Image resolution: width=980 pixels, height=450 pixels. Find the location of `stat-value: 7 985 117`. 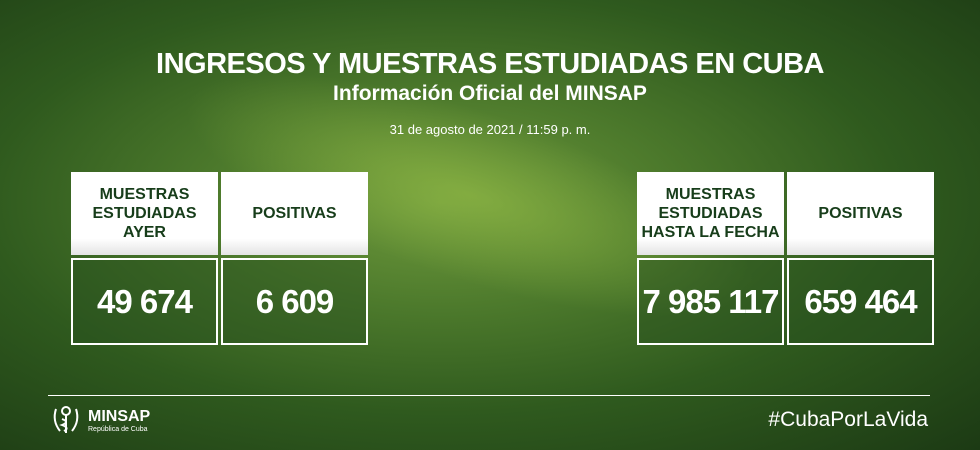

stat-value: 7 985 117 is located at coordinates (710, 301).